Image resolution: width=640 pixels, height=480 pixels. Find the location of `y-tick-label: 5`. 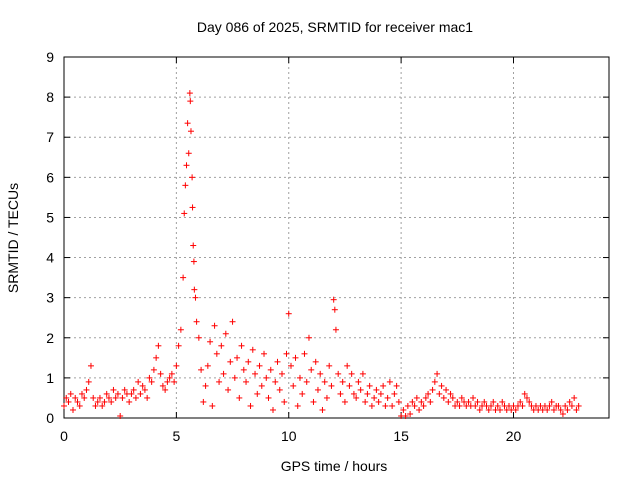

y-tick-label: 5 is located at coordinates (50, 217).